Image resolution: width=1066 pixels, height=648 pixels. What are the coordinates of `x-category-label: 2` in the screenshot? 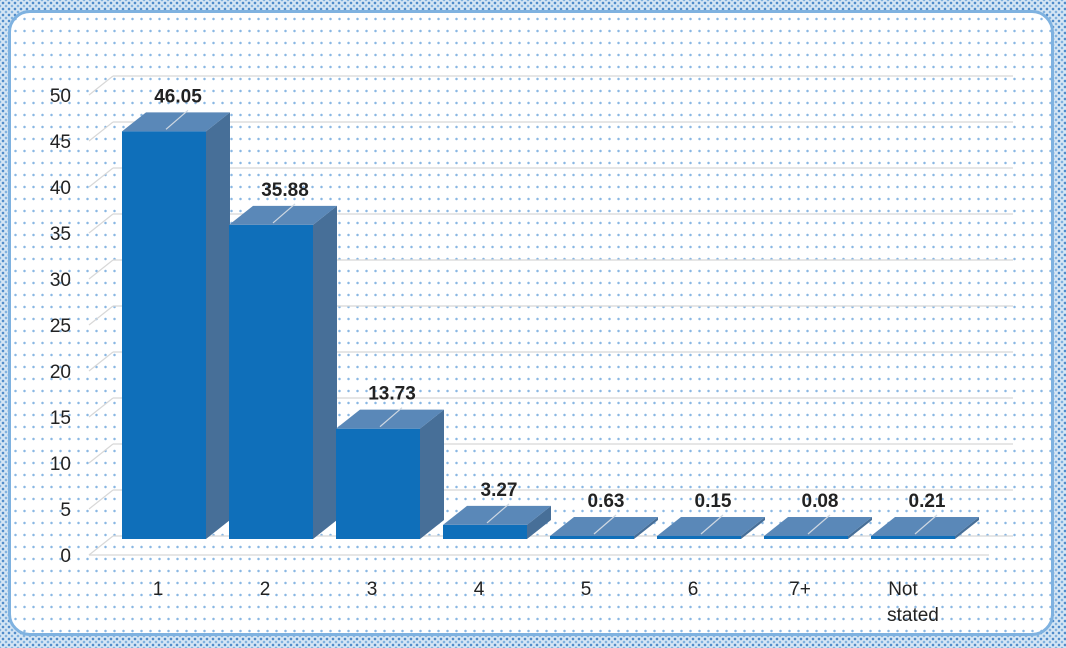 It's located at (265, 589).